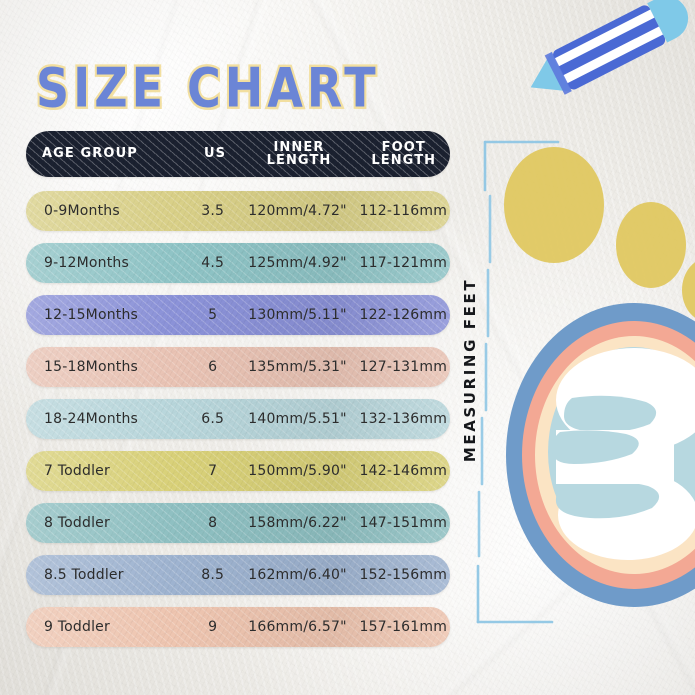 The width and height of the screenshot is (695, 695). What do you see at coordinates (238, 263) in the screenshot?
I see `table-row: 9-12Months 4.5 125mm/4.92" 117-121mm` at bounding box center [238, 263].